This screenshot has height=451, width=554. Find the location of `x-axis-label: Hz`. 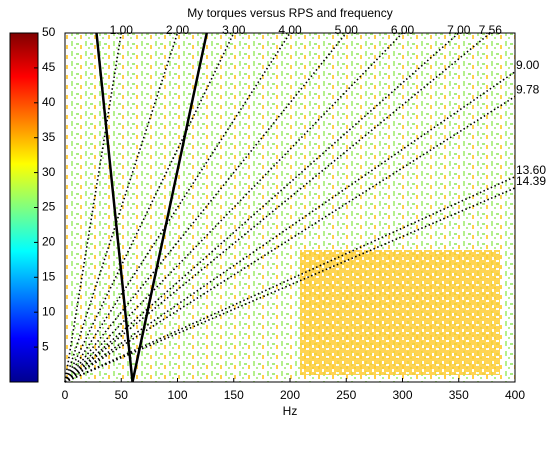

x-axis-label: Hz is located at coordinates (290, 411).